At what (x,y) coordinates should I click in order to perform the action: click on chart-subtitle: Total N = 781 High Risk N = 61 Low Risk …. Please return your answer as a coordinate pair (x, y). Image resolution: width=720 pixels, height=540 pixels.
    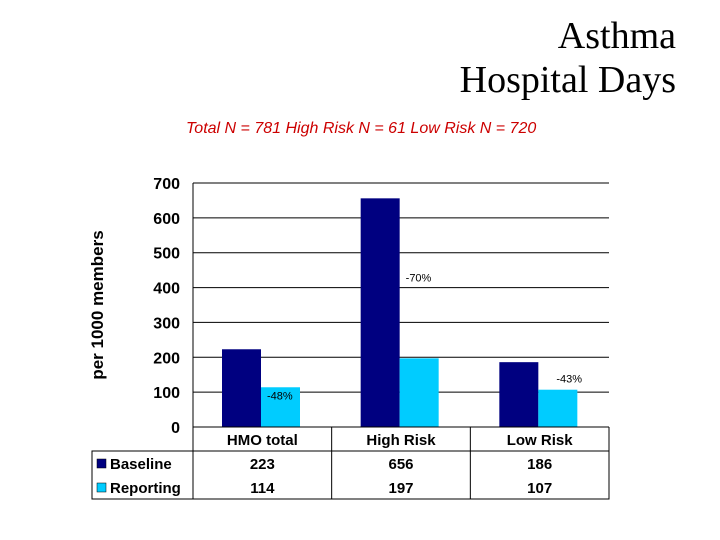
    Looking at the image, I should click on (361, 128).